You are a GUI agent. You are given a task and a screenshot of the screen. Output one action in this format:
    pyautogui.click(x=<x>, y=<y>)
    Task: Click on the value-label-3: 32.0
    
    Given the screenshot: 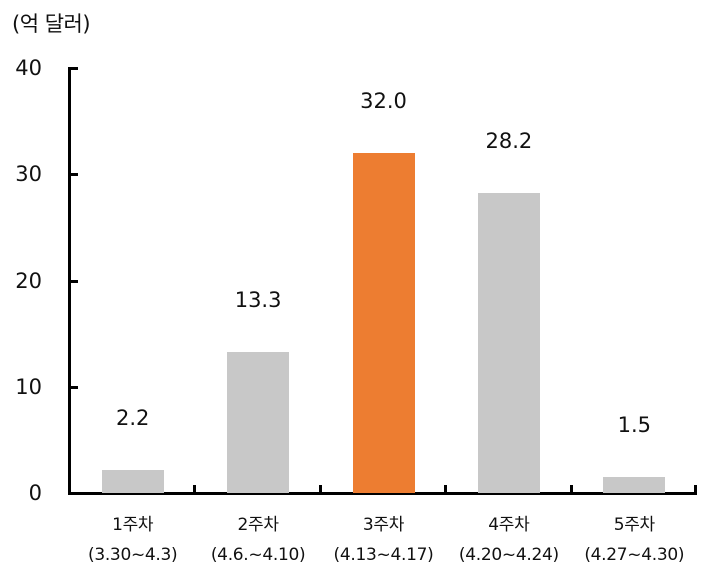 What is the action you would take?
    pyautogui.click(x=383, y=101)
    